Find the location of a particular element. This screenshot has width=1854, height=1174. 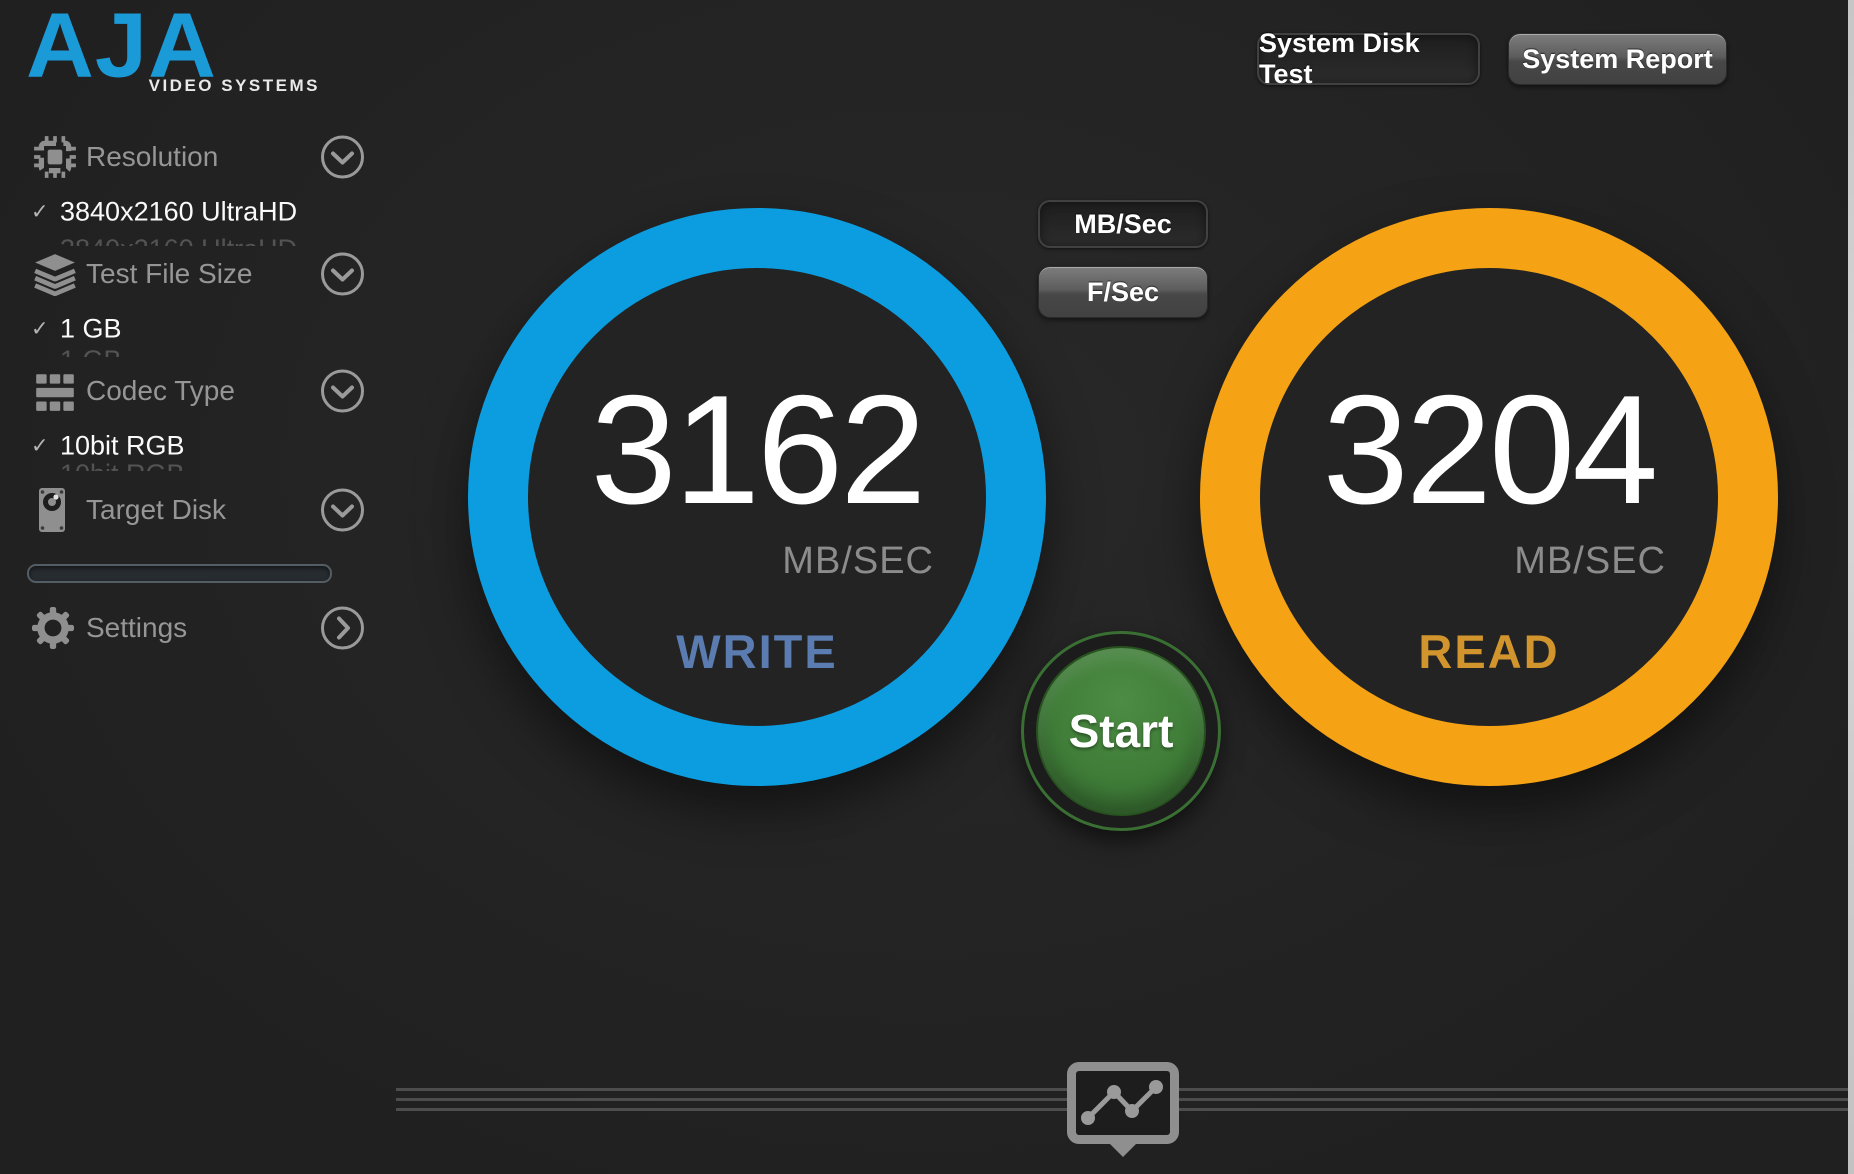

start-button-face: Start is located at coordinates (1121, 731).